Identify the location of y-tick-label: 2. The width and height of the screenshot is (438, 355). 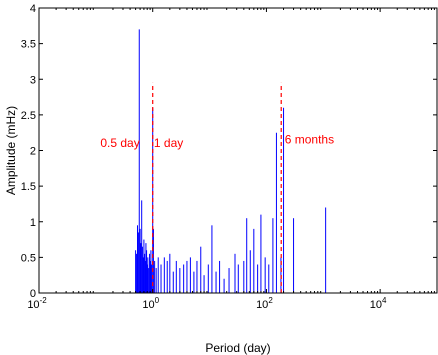
(33, 152).